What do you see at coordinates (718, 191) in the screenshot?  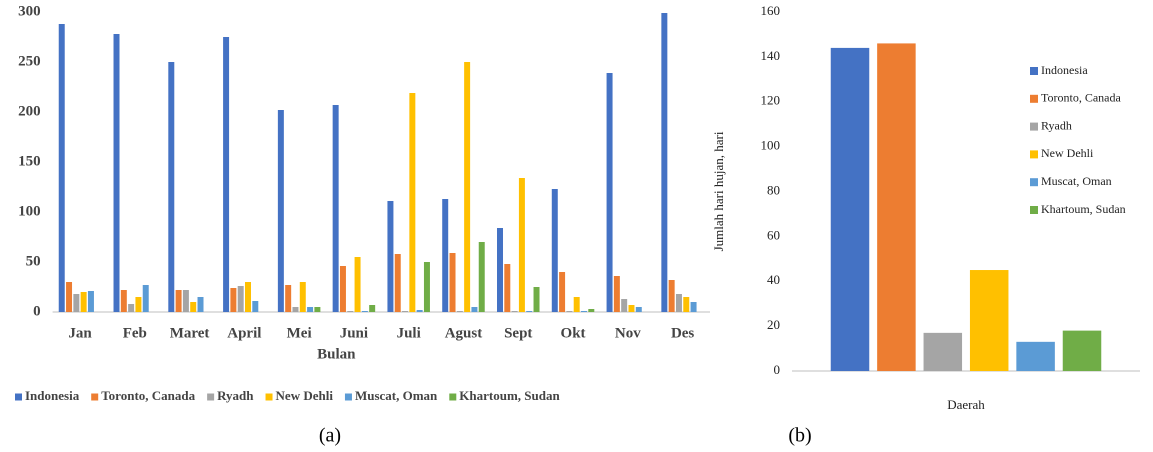 I see `y-axis-label: Jumlah hari hujan, hari` at bounding box center [718, 191].